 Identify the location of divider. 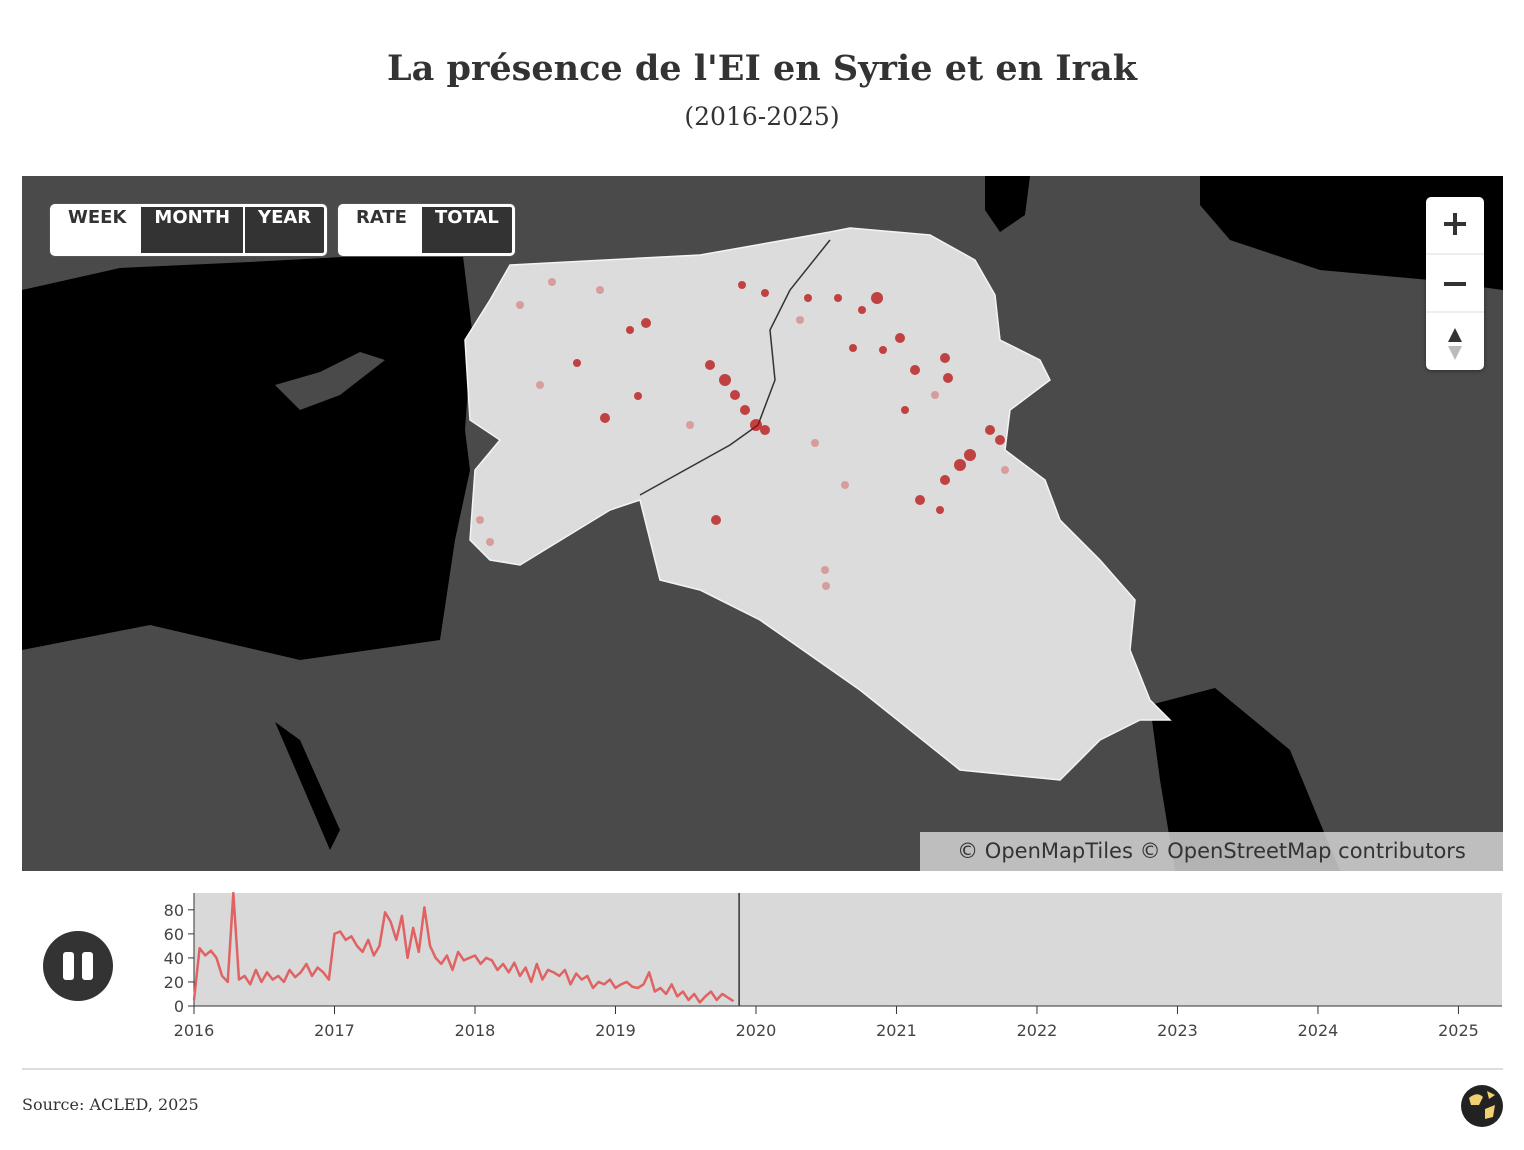
(762, 1069).